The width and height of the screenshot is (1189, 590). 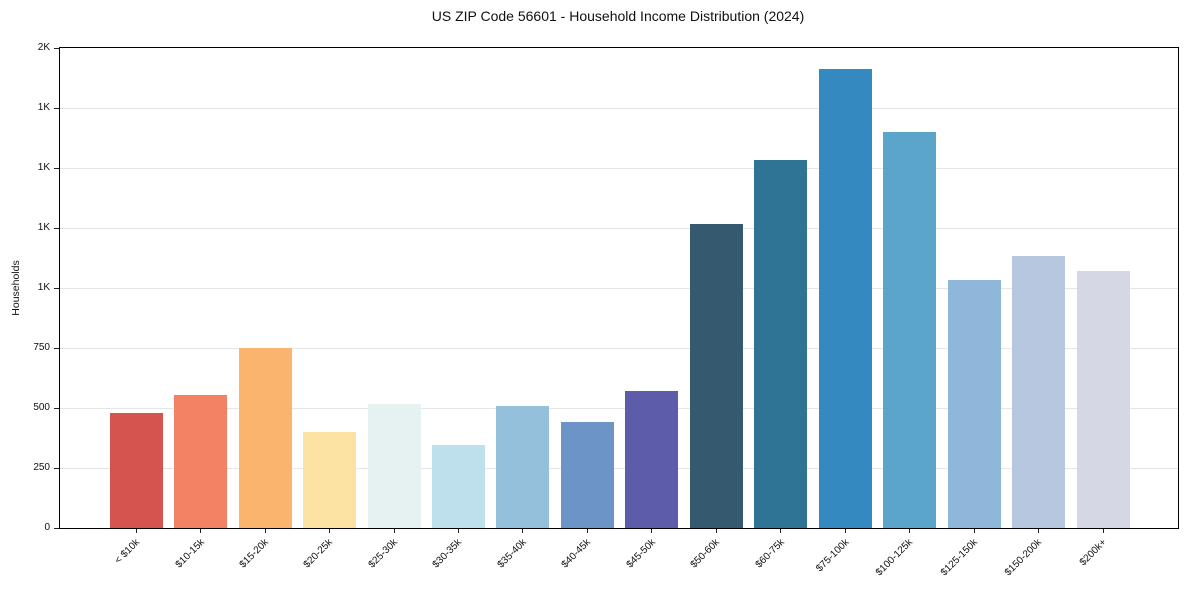 I want to click on x-tick-label: $45-50k, so click(x=641, y=554).